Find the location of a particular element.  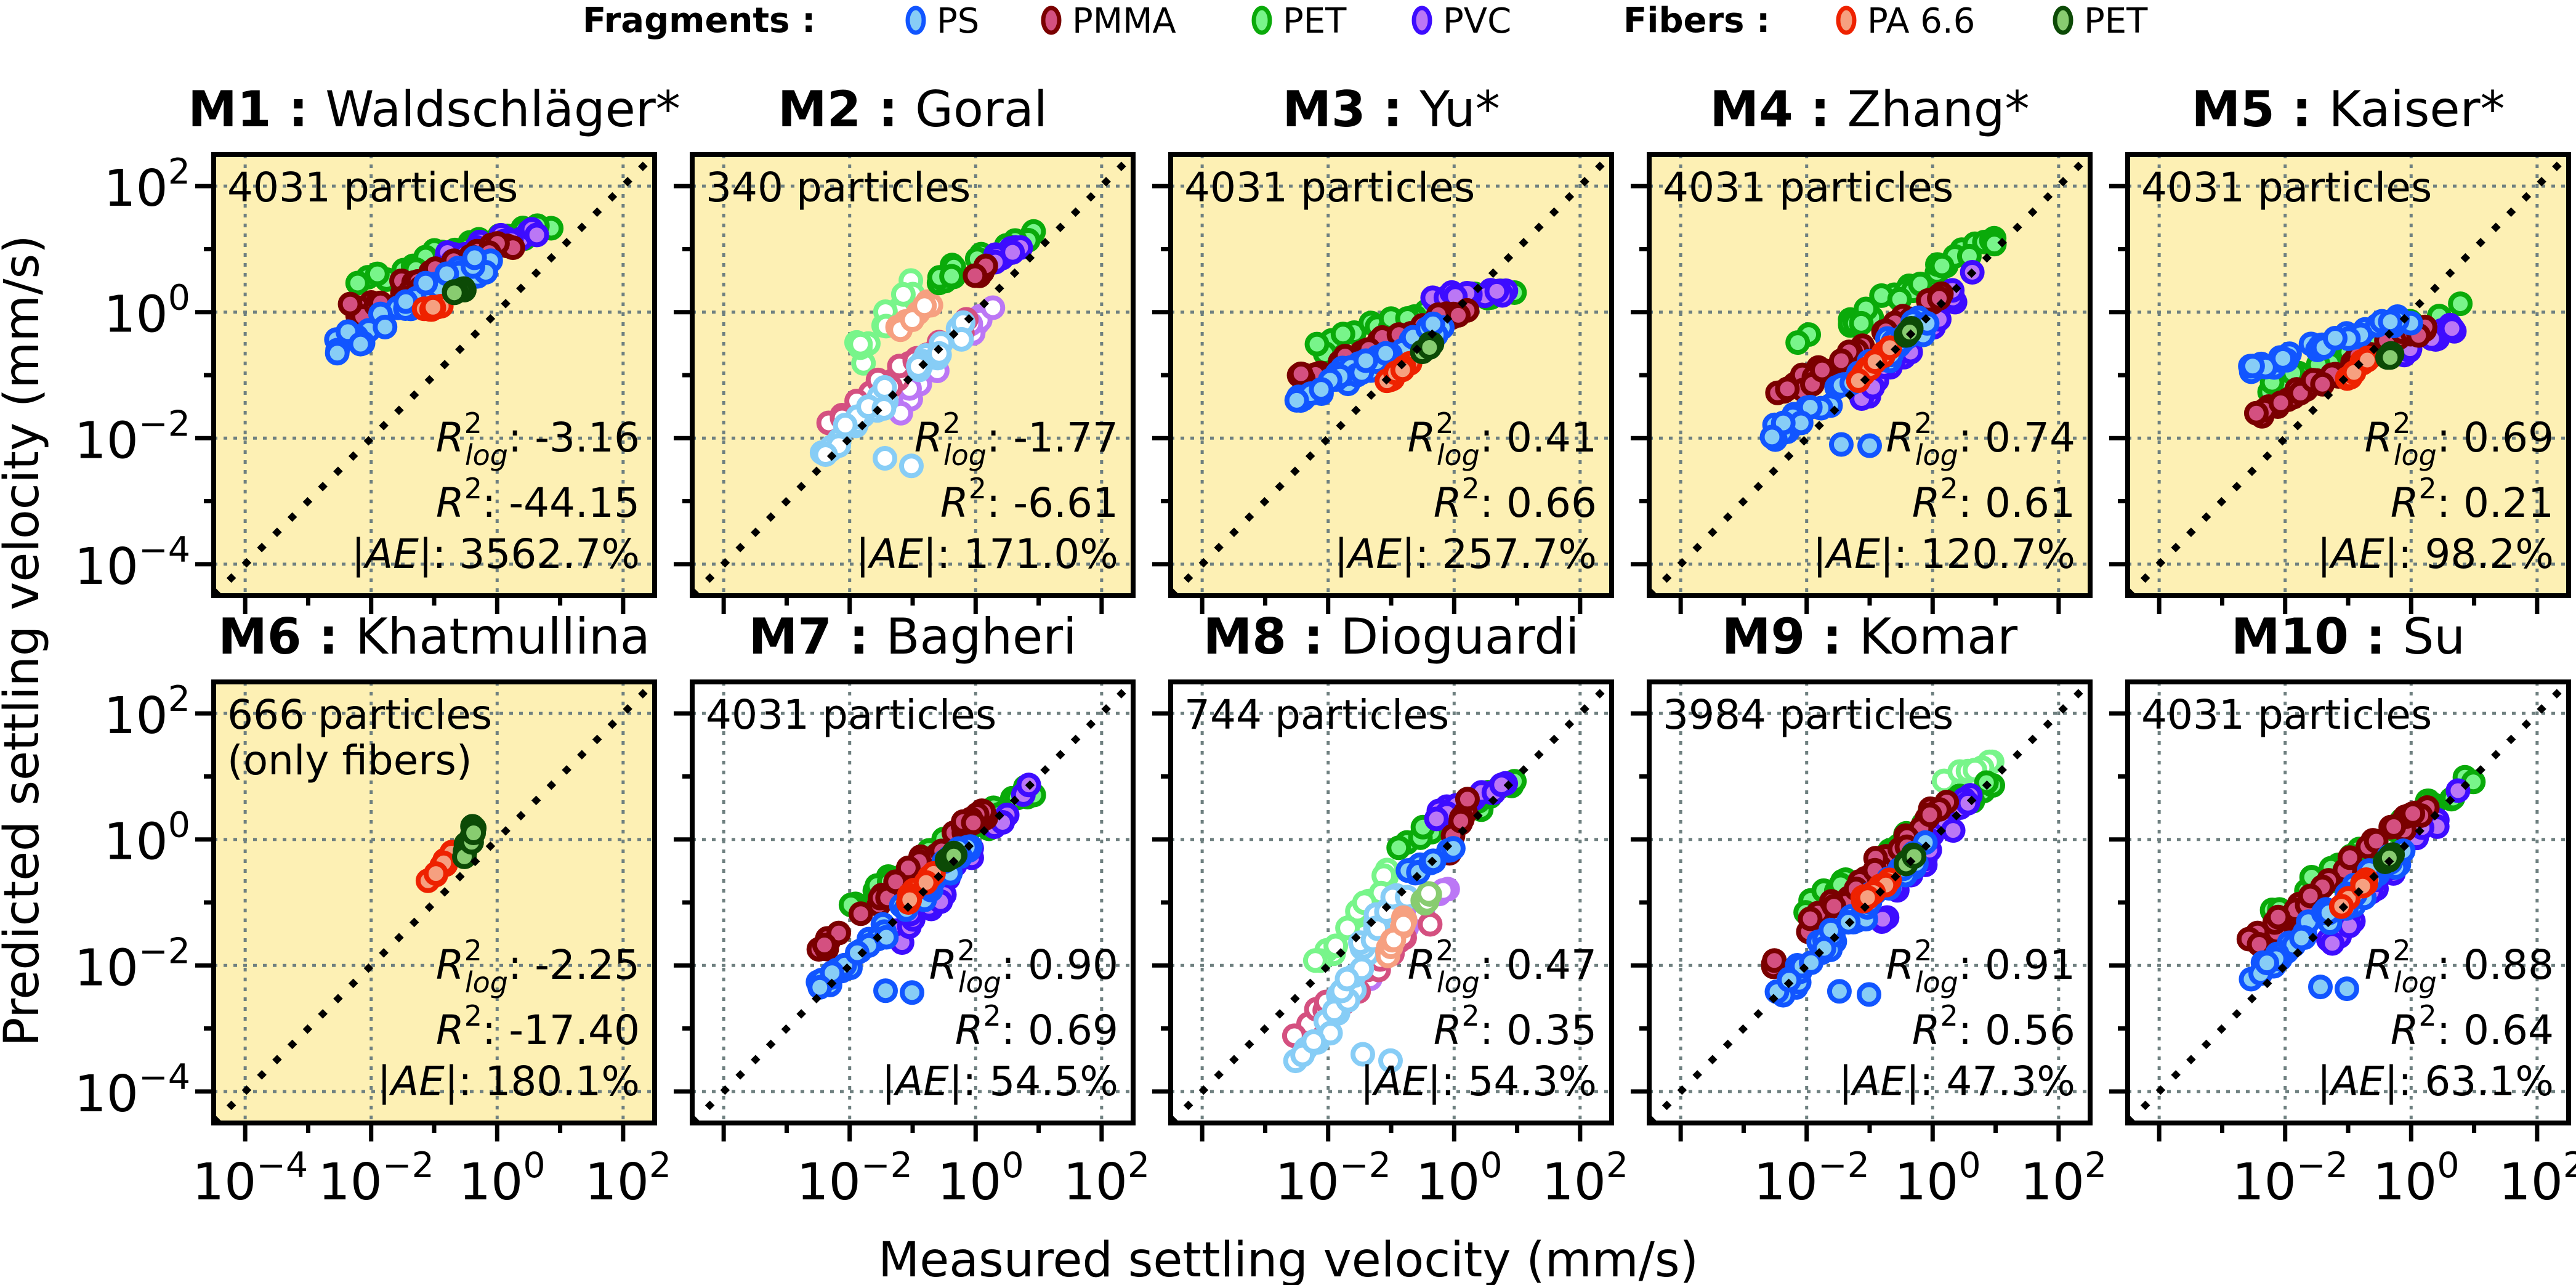

particle-count: 4031 particles is located at coordinates (1329, 187).